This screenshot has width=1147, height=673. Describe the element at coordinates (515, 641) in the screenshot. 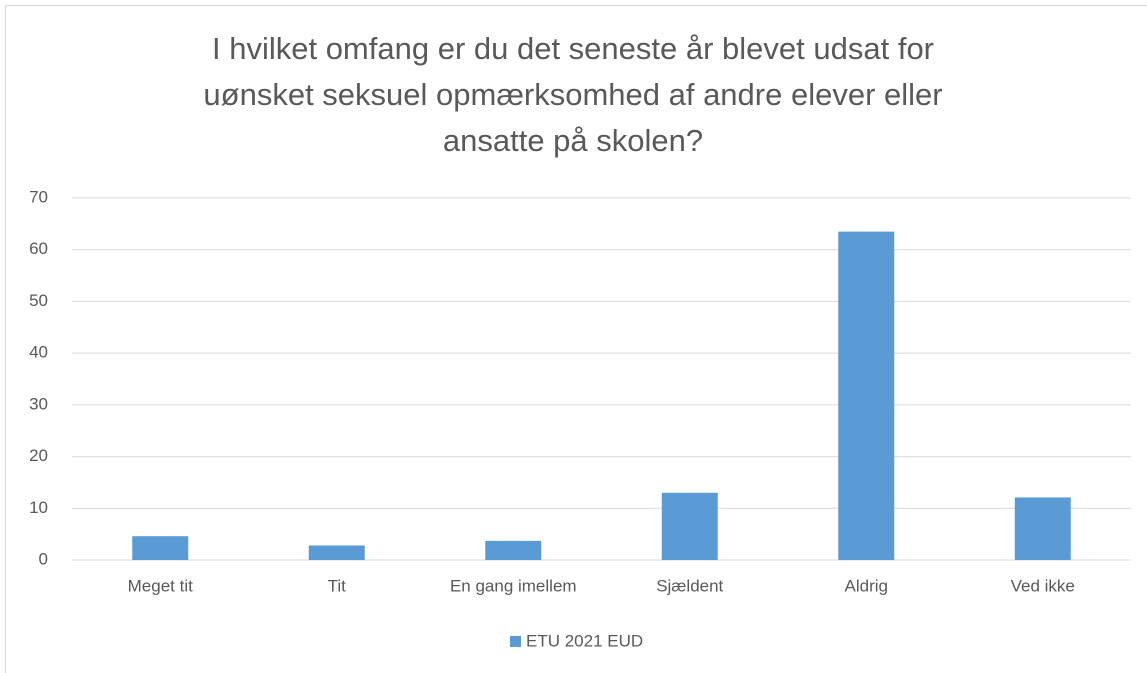

I see `legend-swatch` at that location.